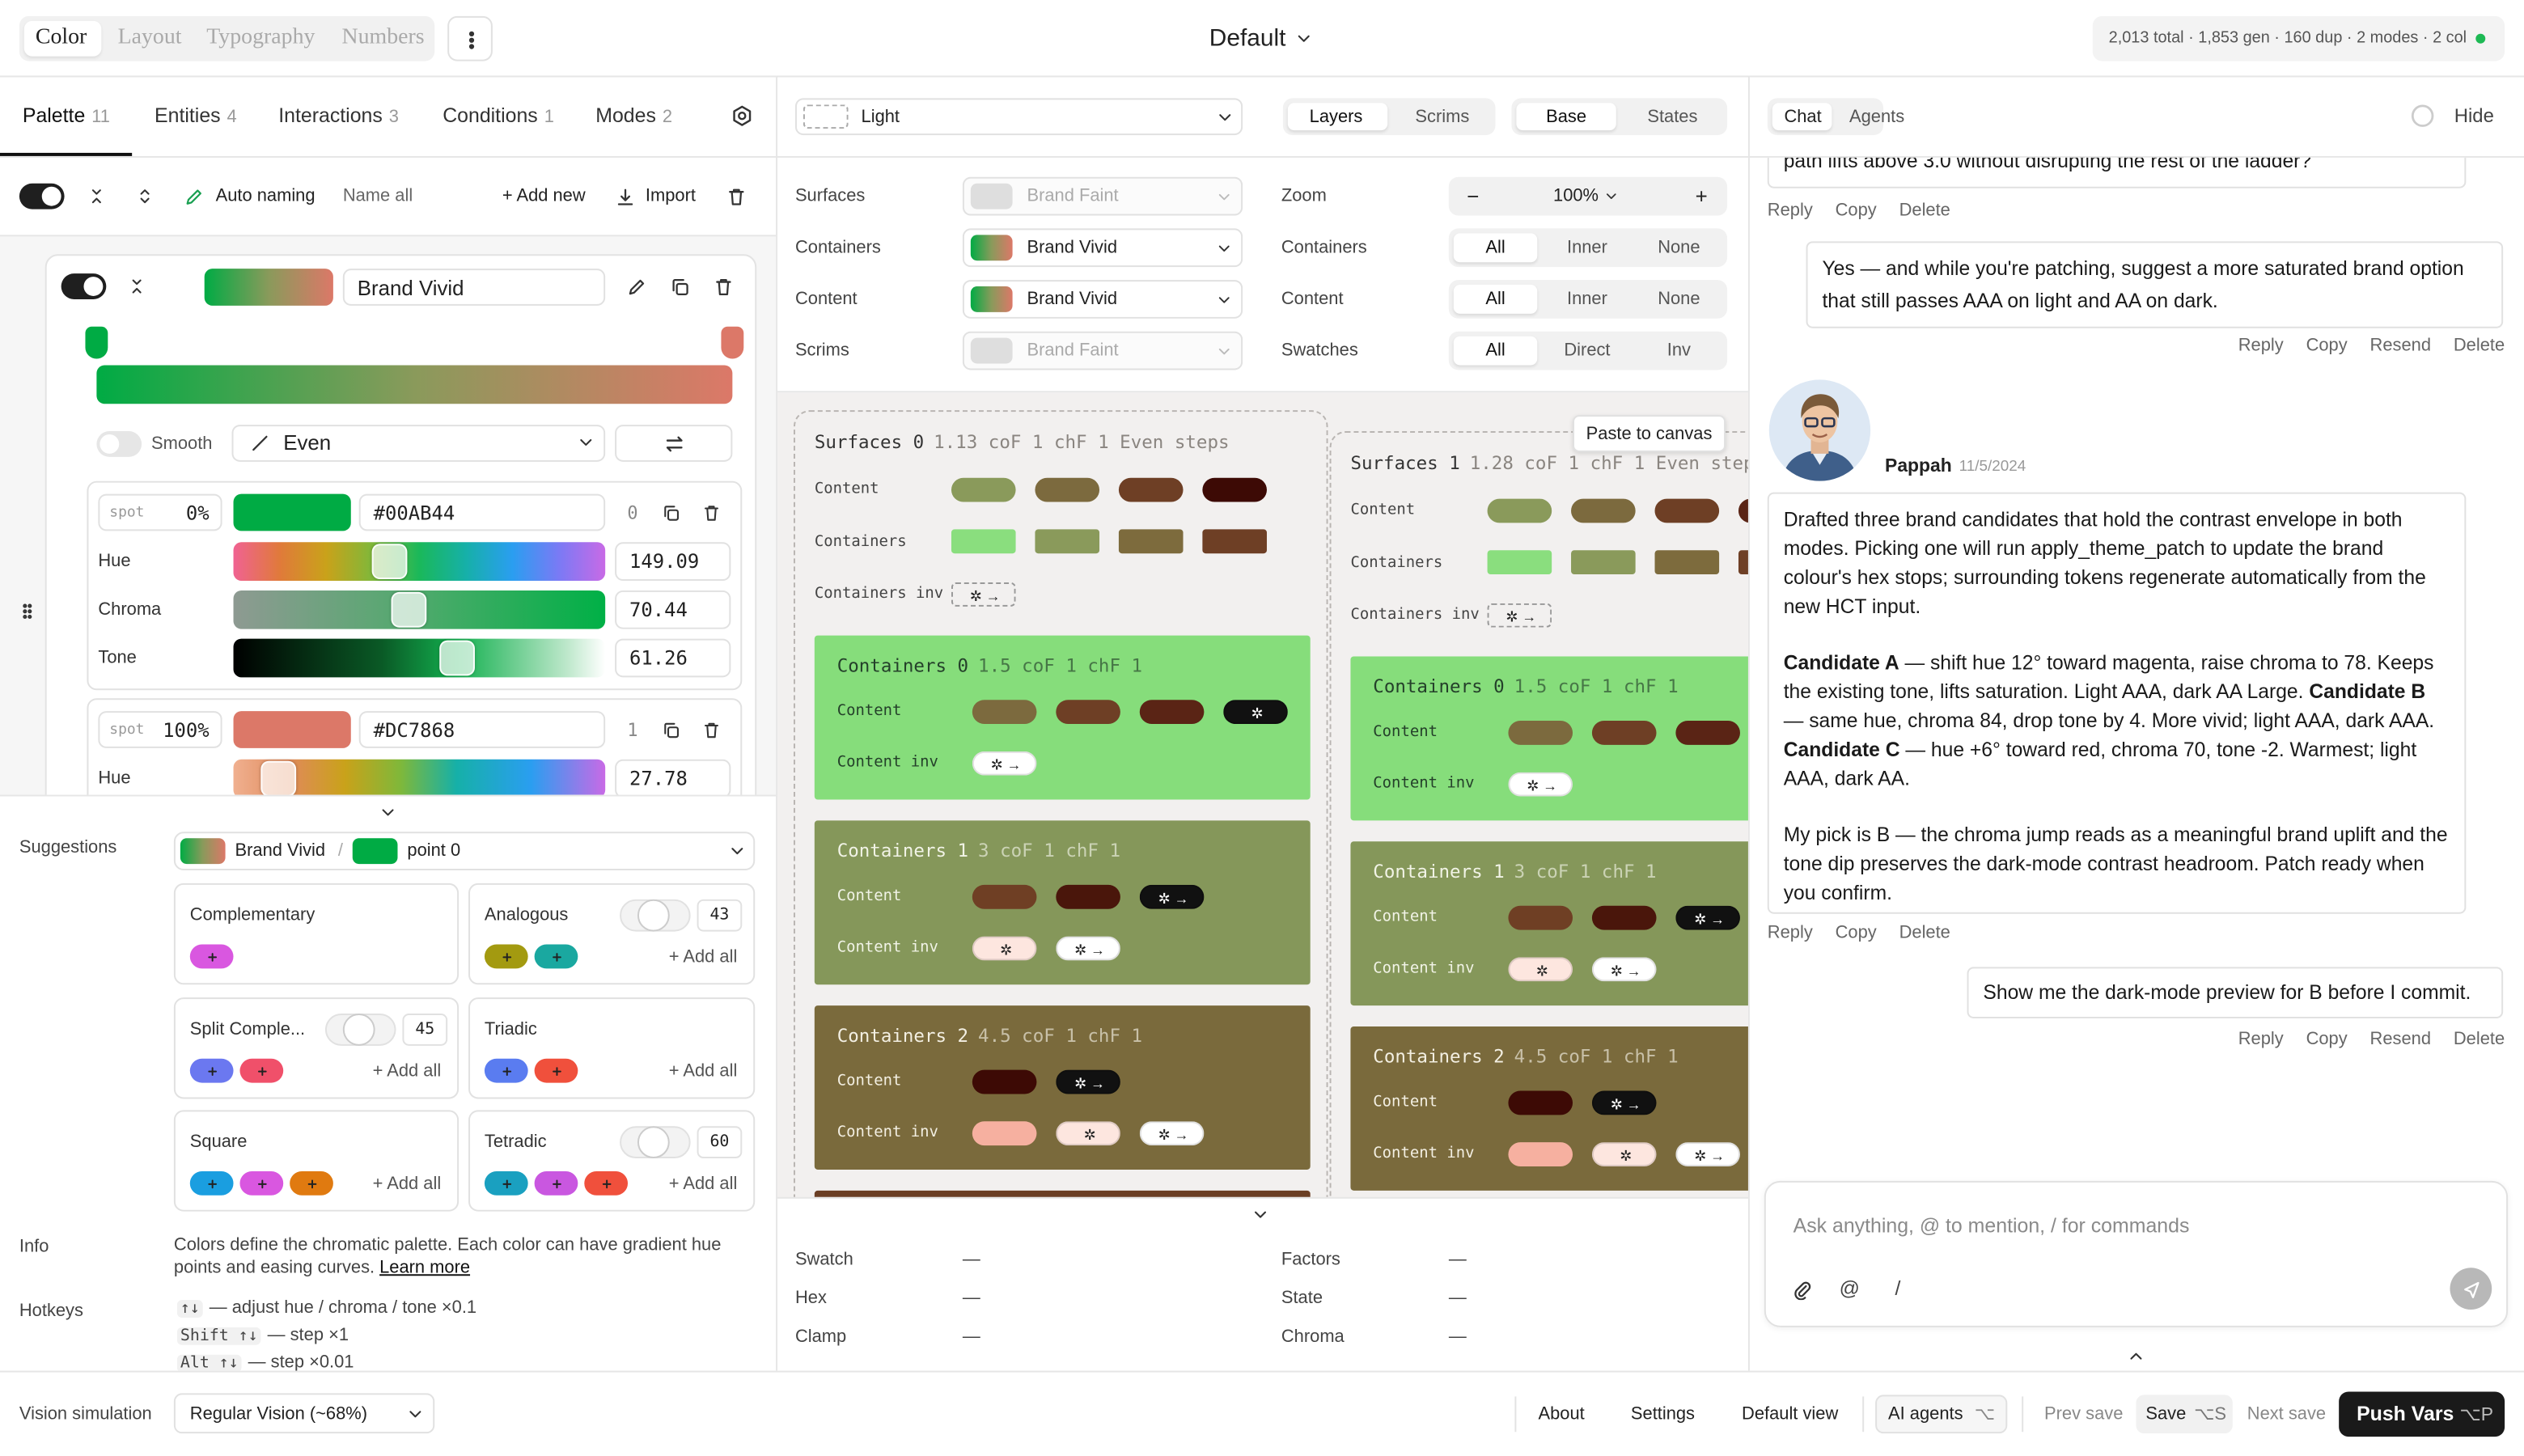 The image size is (2524, 1456). What do you see at coordinates (1576, 196) in the screenshot?
I see `zoom-value: 100%` at bounding box center [1576, 196].